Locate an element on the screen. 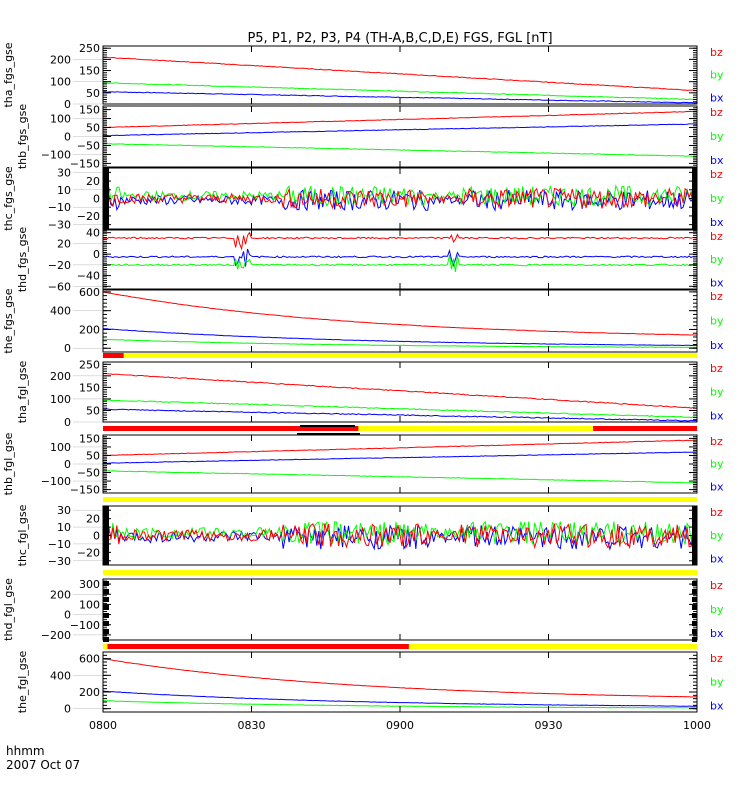 This screenshot has width=750, height=800. y-tick-label: −30 is located at coordinates (59, 225).